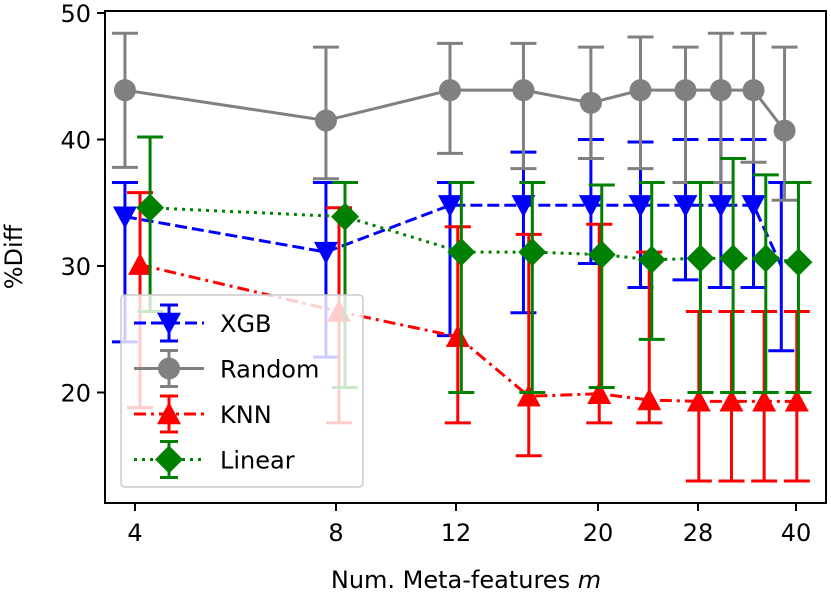 Image resolution: width=831 pixels, height=598 pixels. I want to click on y-tick-label-50: 50, so click(75, 14).